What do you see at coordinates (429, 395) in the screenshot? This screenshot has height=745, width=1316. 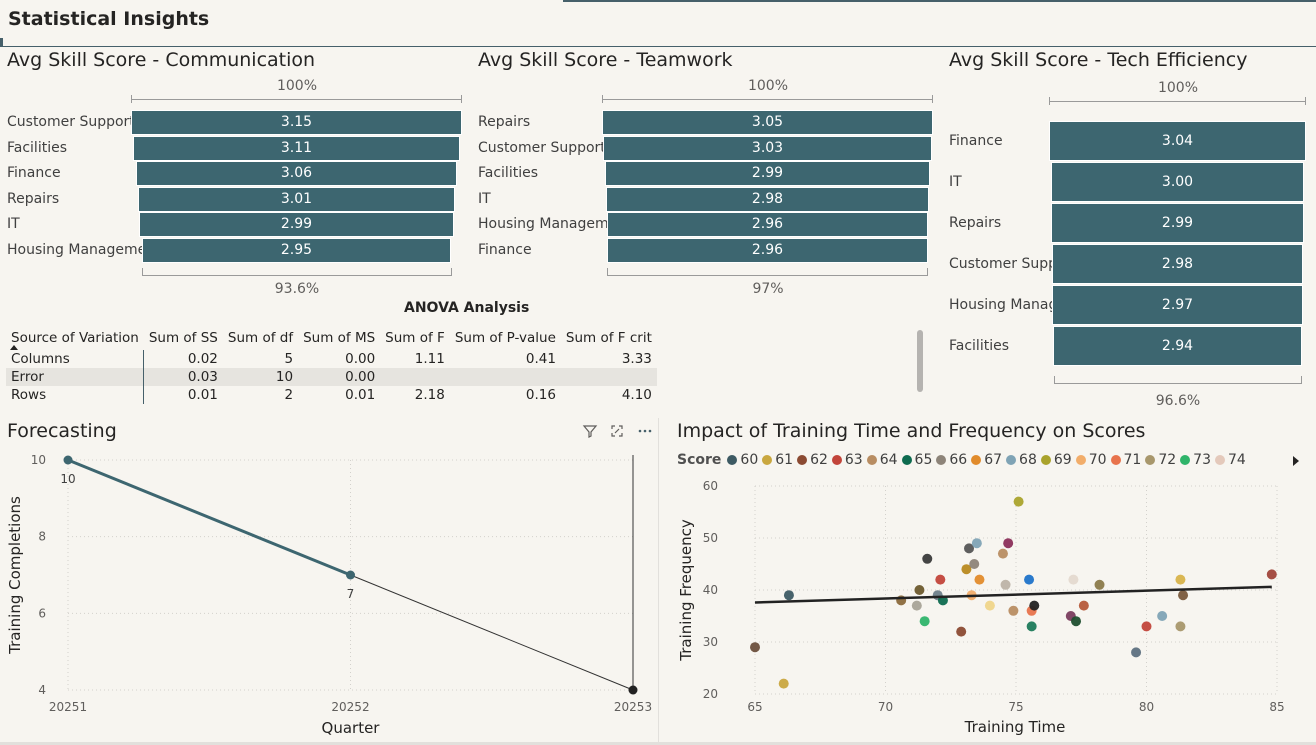 I see `anova-cell: 2.18` at bounding box center [429, 395].